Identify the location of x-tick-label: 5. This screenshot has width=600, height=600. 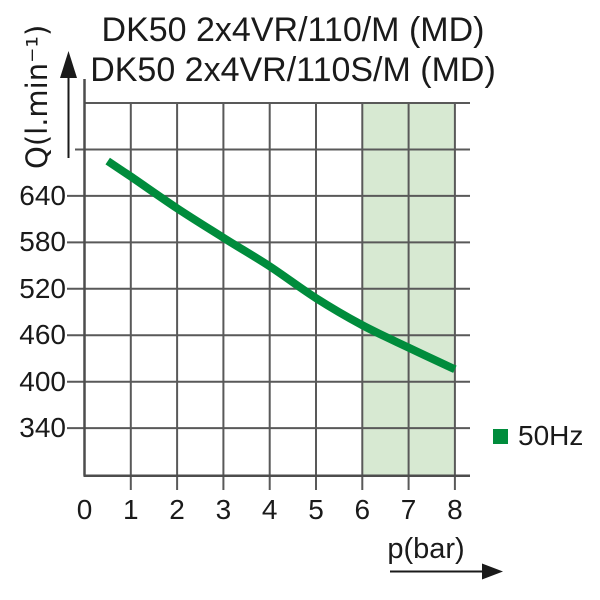
(316, 509).